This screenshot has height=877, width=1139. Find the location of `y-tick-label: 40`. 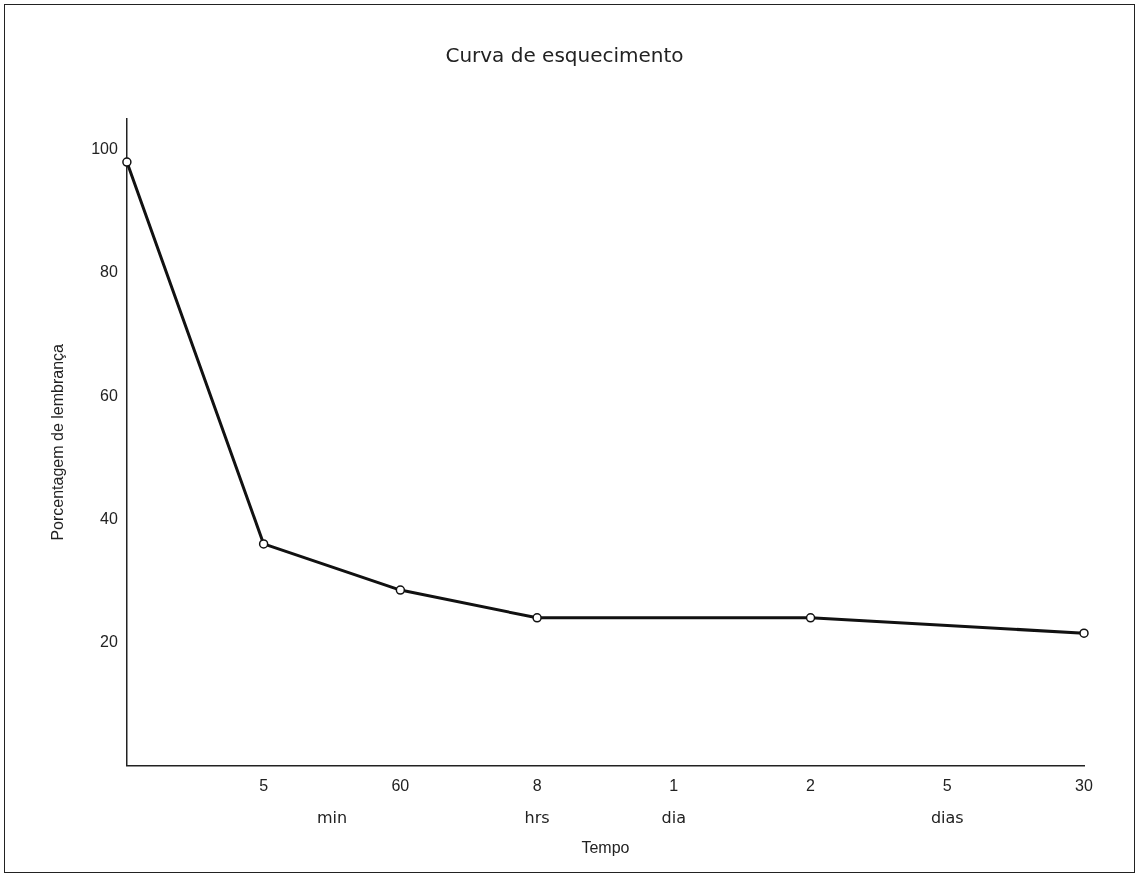

y-tick-label: 40 is located at coordinates (109, 518).